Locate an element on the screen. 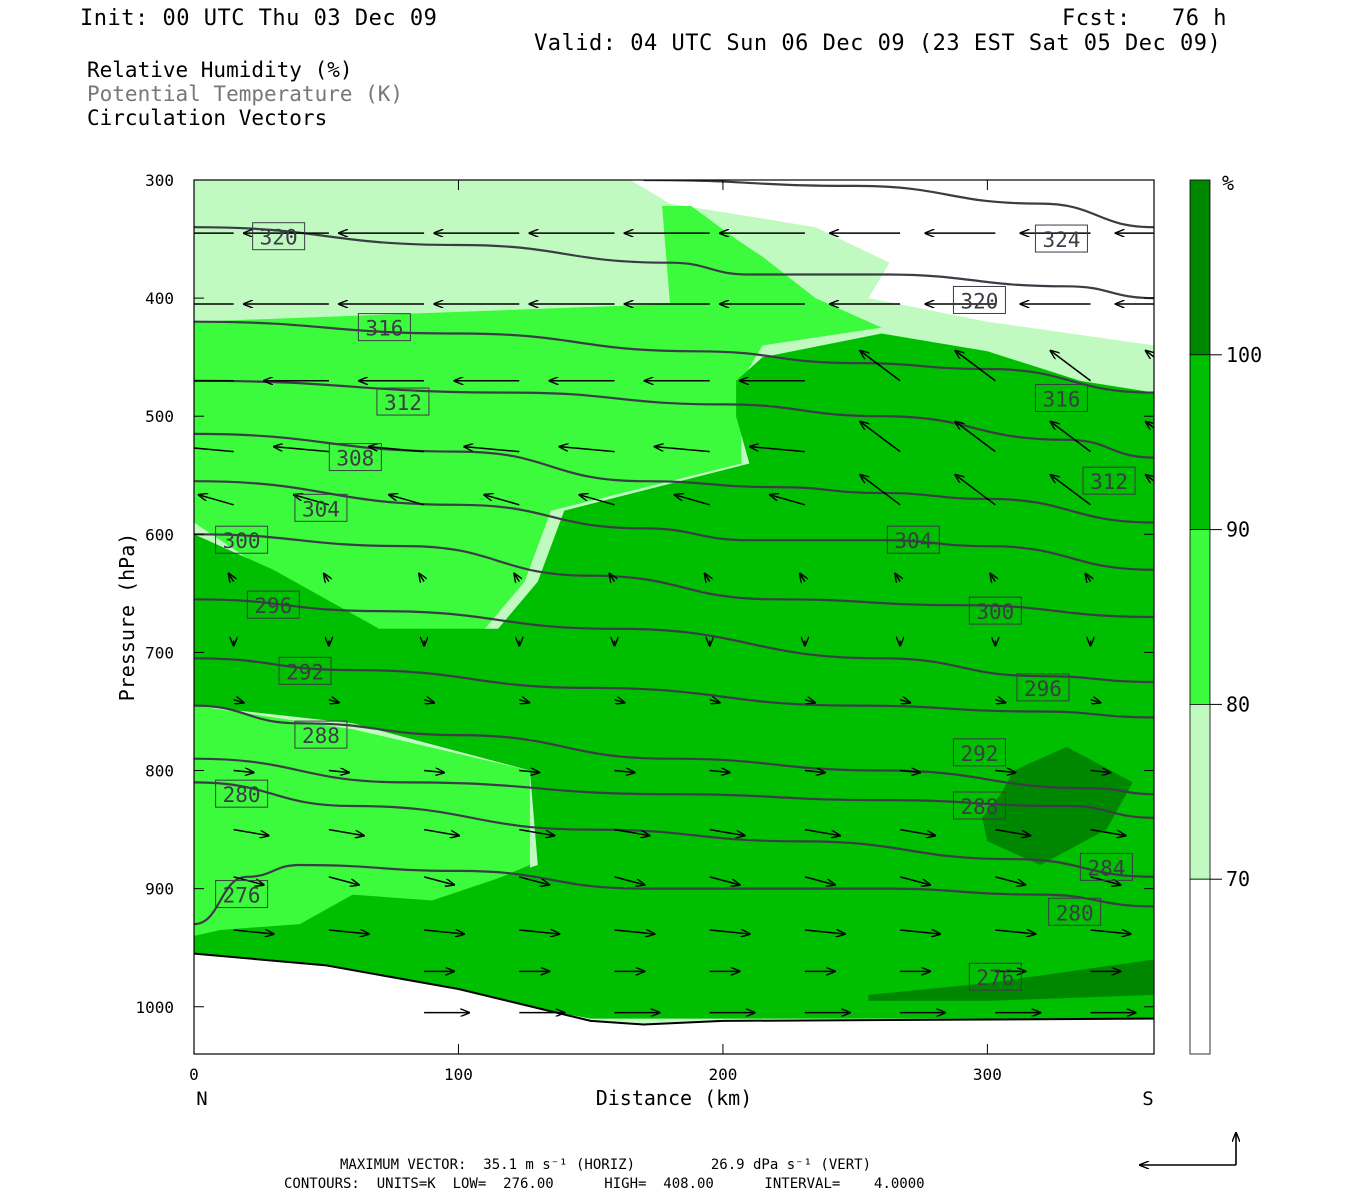 Image resolution: width=1350 pixels, height=1200 pixels. rh-fill-gt-100-b is located at coordinates (1011, 980).